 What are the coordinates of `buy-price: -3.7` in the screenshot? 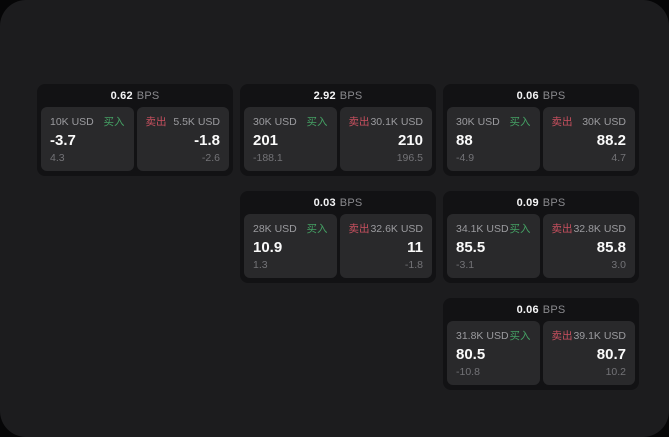 It's located at (63, 140).